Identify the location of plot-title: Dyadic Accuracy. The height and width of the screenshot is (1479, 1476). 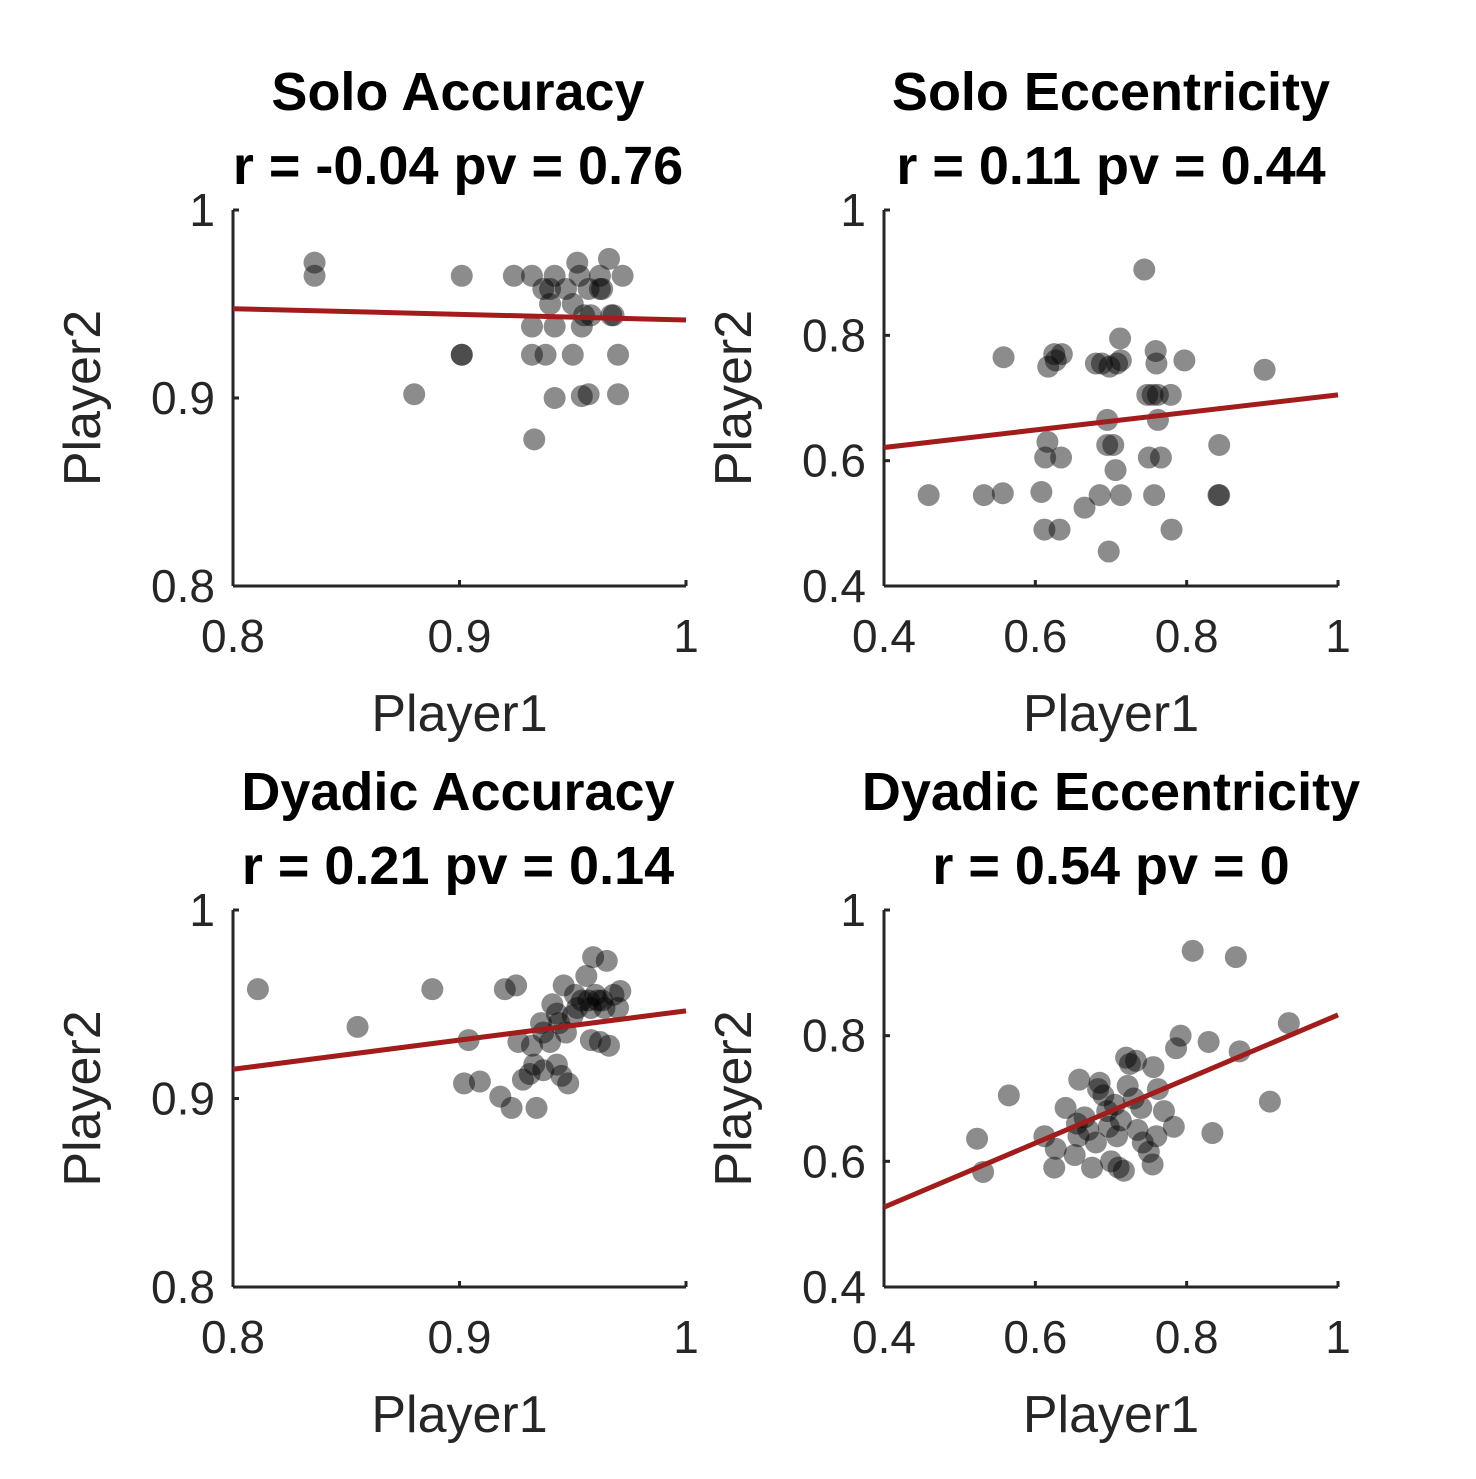
(457, 792).